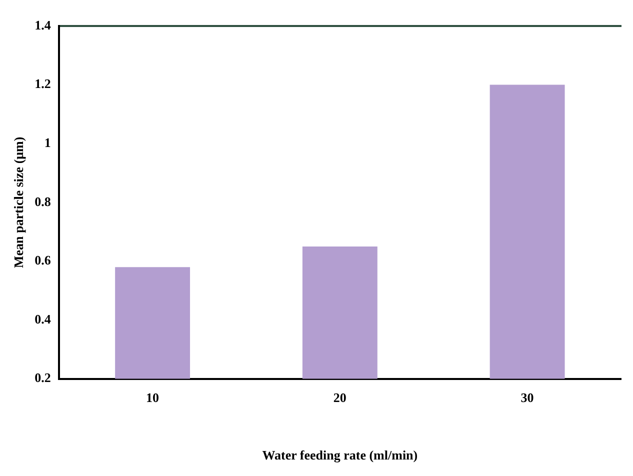  Describe the element at coordinates (43, 201) in the screenshot. I see `y-tick-label: 0.8` at that location.